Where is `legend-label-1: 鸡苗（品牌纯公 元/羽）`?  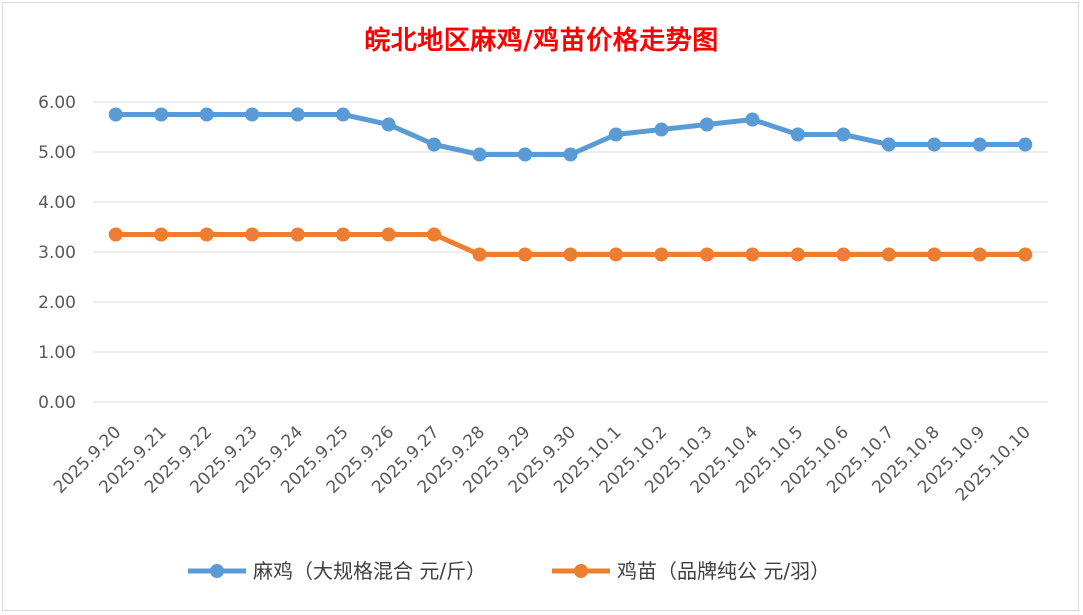 legend-label-1: 鸡苗（品牌纯公 元/羽） is located at coordinates (723, 571).